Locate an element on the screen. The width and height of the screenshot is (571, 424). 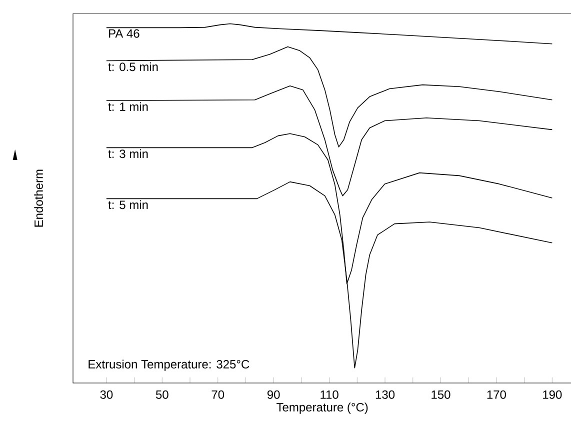
x-tick-label: 70 is located at coordinates (218, 394).